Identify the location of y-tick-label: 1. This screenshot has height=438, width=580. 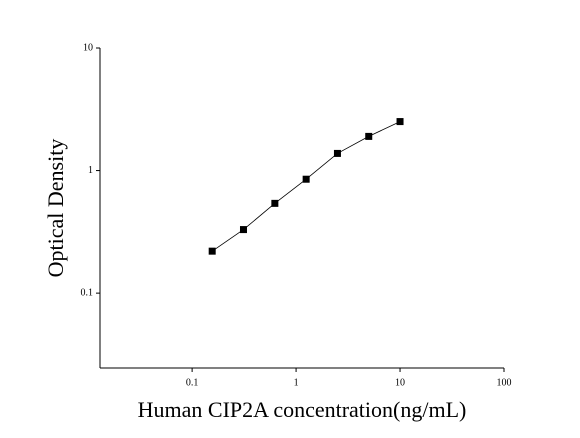
(90, 170).